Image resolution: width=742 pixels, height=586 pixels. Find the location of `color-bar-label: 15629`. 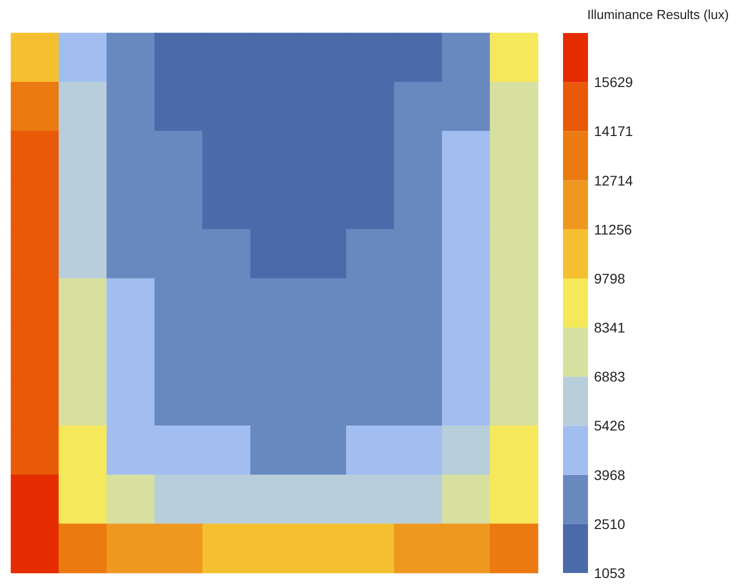

color-bar-label: 15629 is located at coordinates (614, 82).